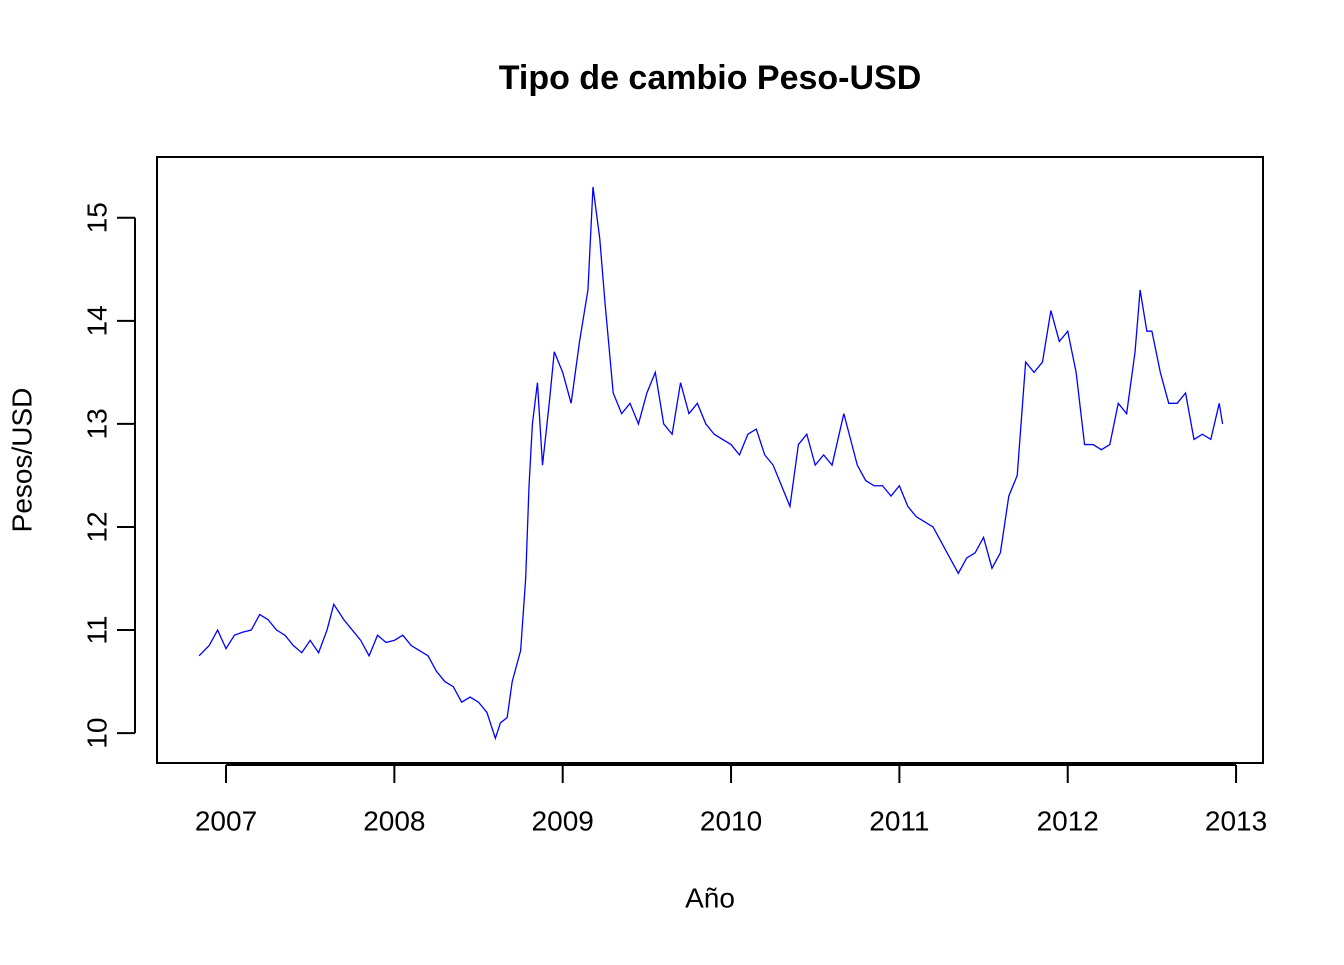  What do you see at coordinates (731, 820) in the screenshot?
I see `x-tick-label: 2010` at bounding box center [731, 820].